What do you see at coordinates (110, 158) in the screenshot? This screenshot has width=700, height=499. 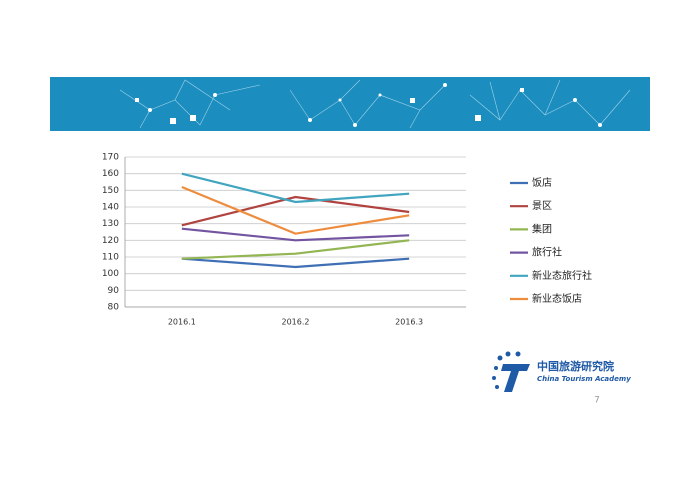 I see `y-tick-label: 170` at bounding box center [110, 158].